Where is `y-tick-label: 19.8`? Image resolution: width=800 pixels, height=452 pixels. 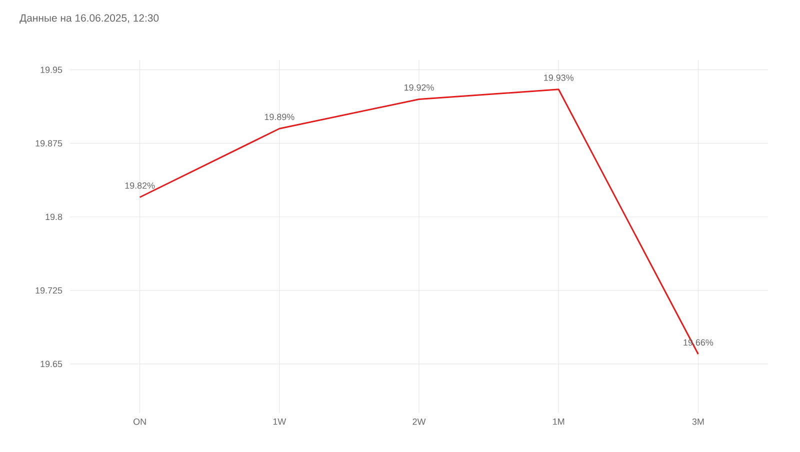 y-tick-label: 19.8 is located at coordinates (54, 217).